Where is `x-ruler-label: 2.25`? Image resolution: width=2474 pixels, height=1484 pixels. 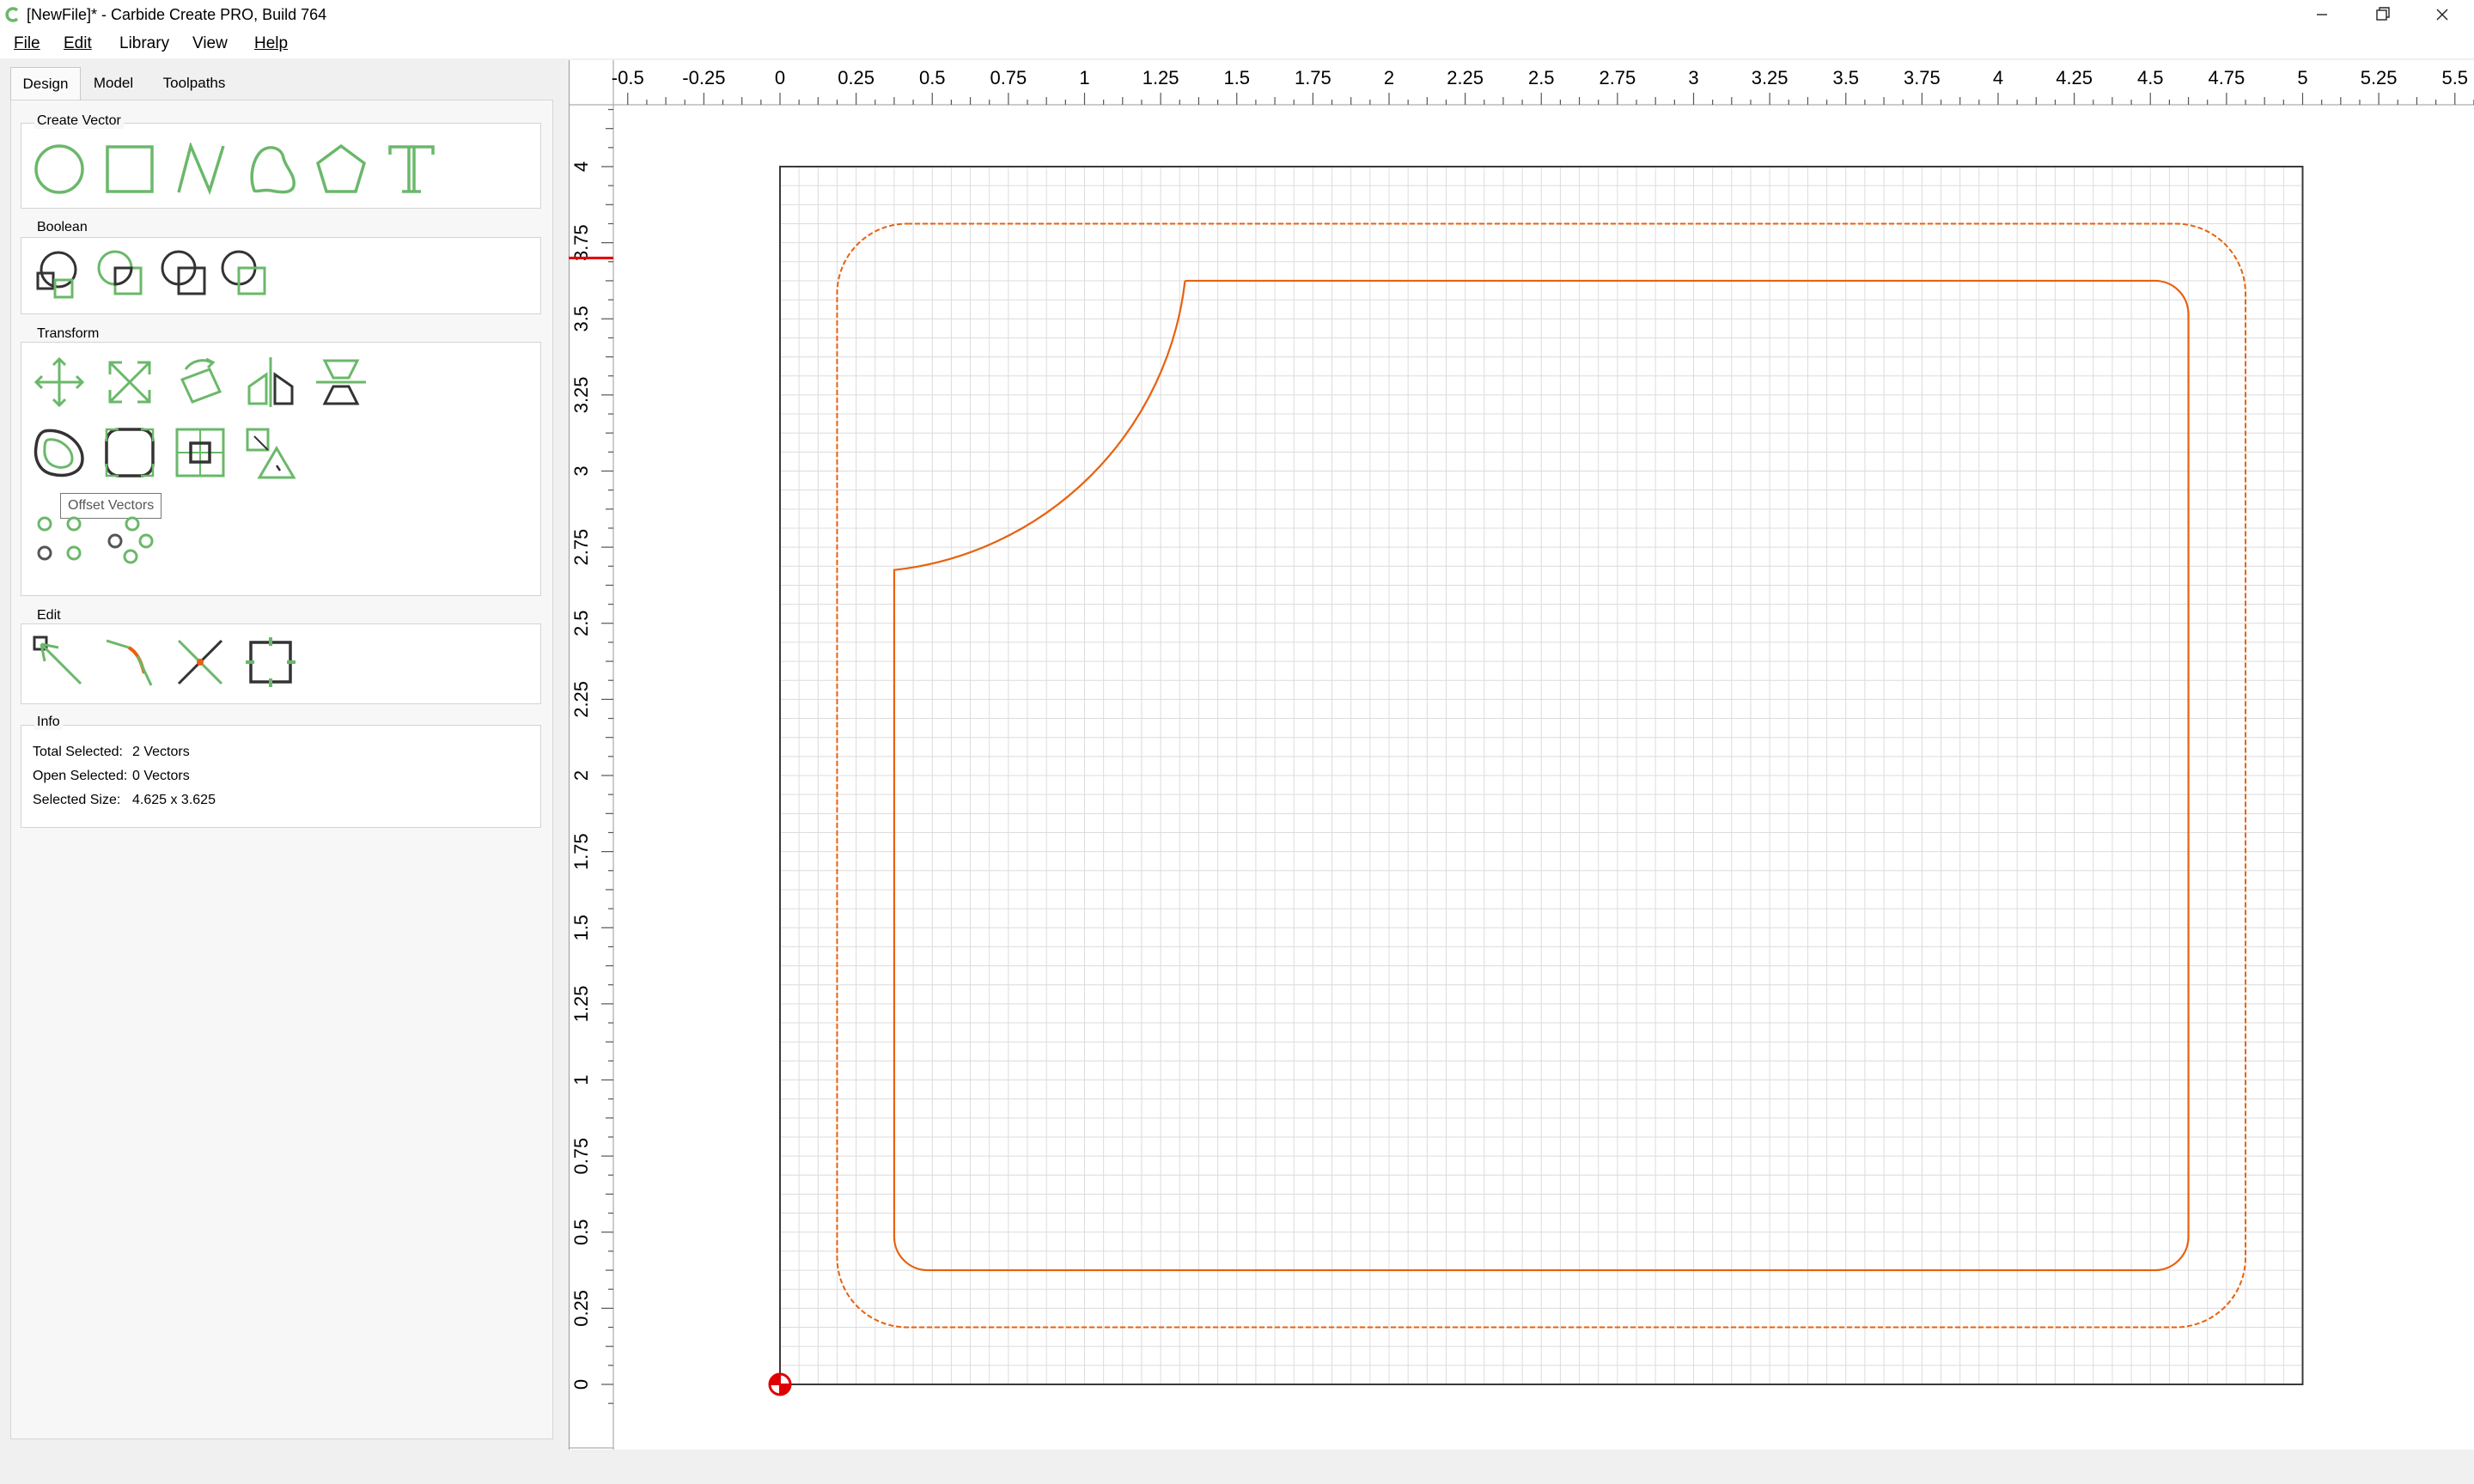
x-ruler-label: 2.25 is located at coordinates (1465, 77).